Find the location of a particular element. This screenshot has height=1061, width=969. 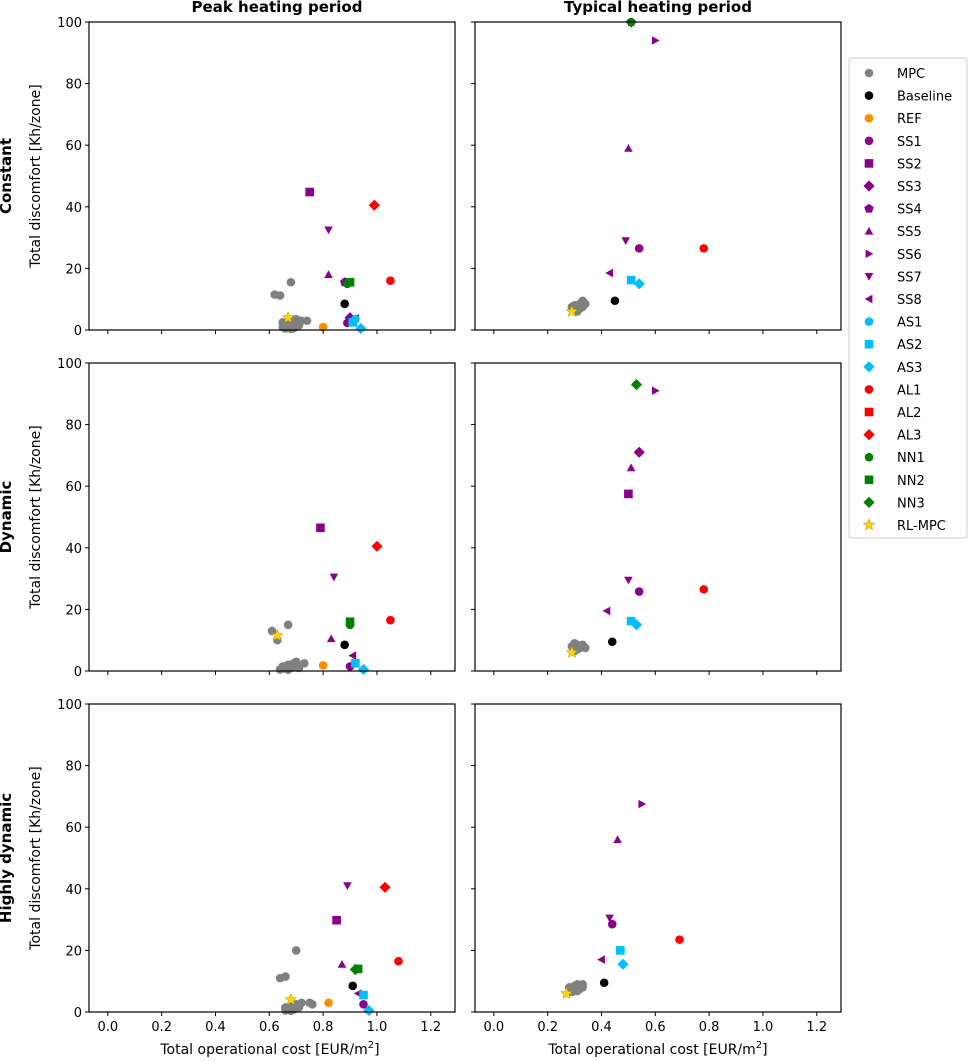

panel-3-1-background is located at coordinates (272, 858).